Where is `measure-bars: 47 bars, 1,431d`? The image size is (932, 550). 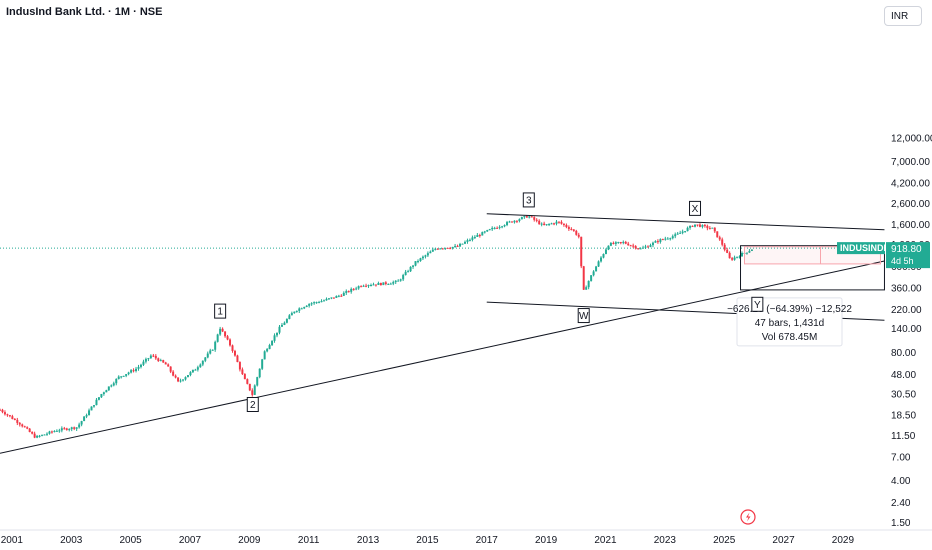
measure-bars: 47 bars, 1,431d is located at coordinates (790, 323).